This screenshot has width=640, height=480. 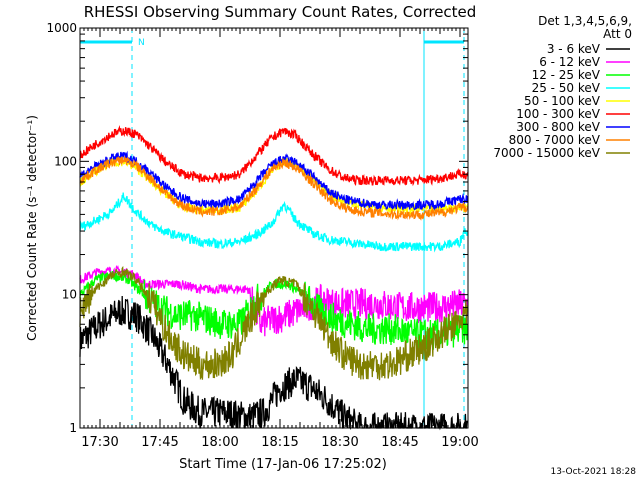 I want to click on legend-label-4: 50 - 100 keV, so click(x=562, y=101).